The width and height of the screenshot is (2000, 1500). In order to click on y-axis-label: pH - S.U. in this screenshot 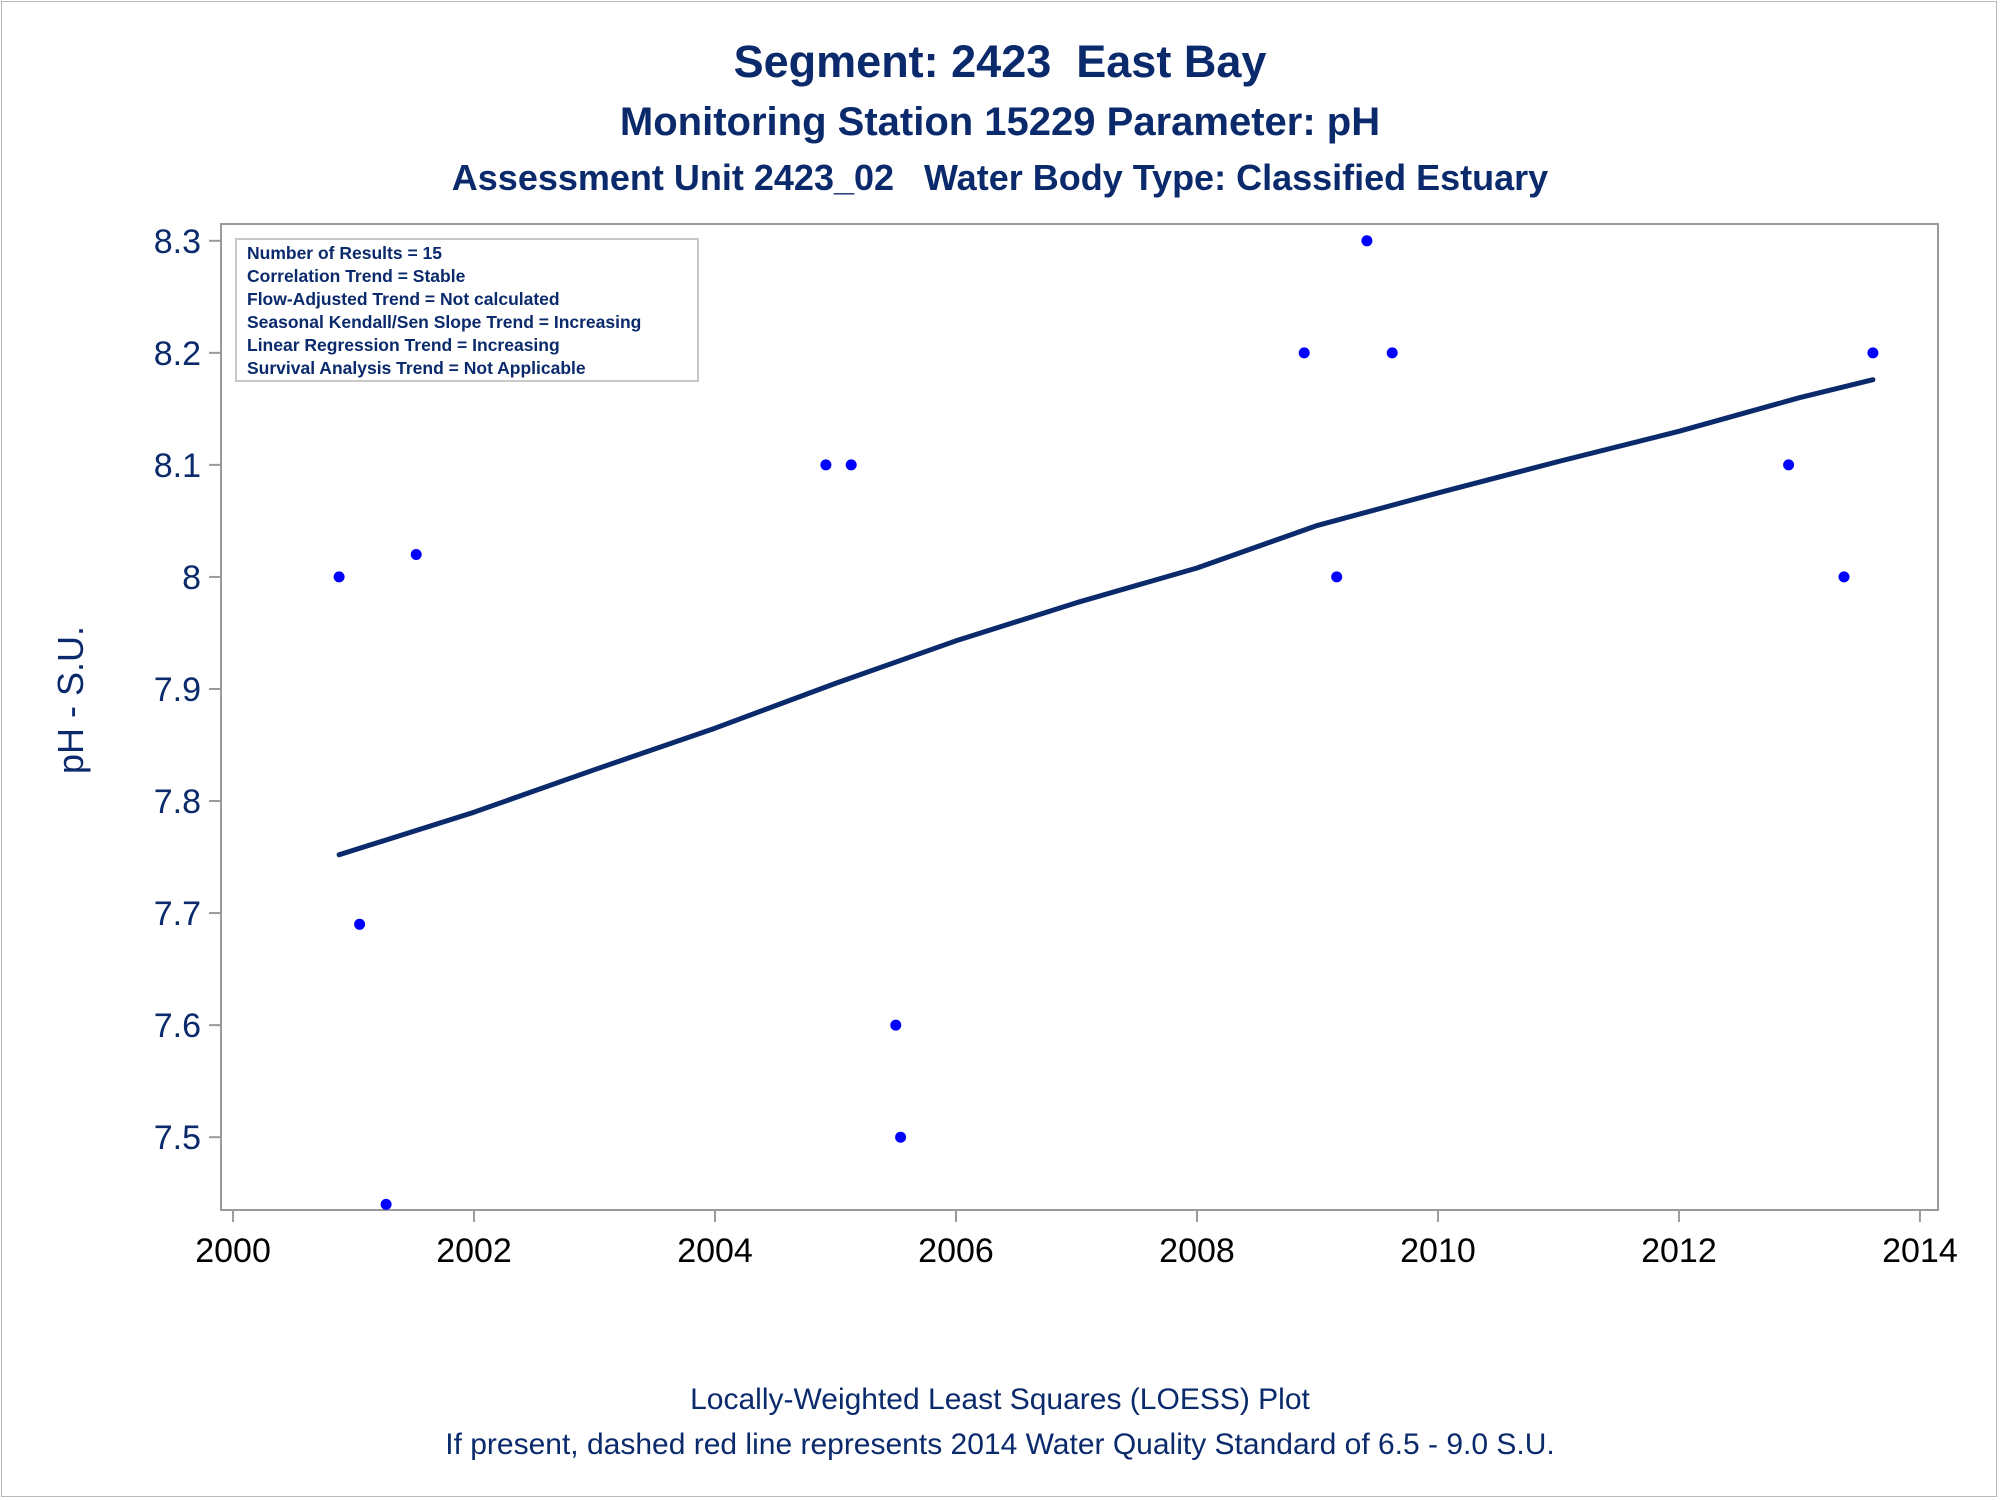, I will do `click(70, 700)`.